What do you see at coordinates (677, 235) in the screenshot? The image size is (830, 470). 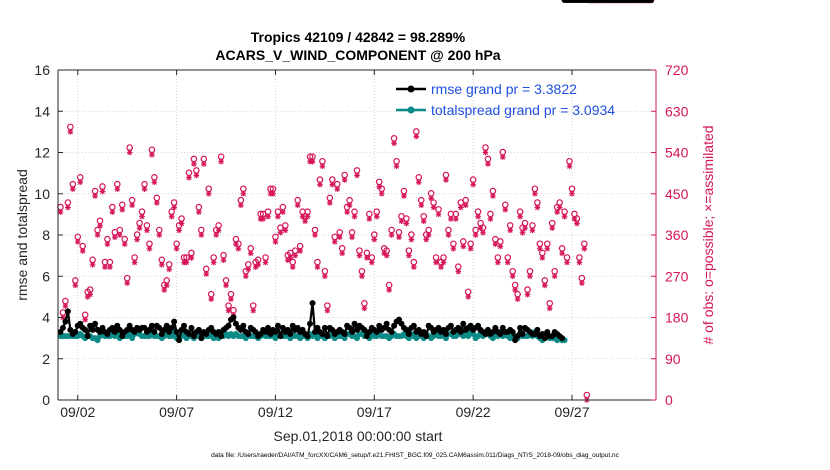 I see `y-right-tick-label: 360` at bounding box center [677, 235].